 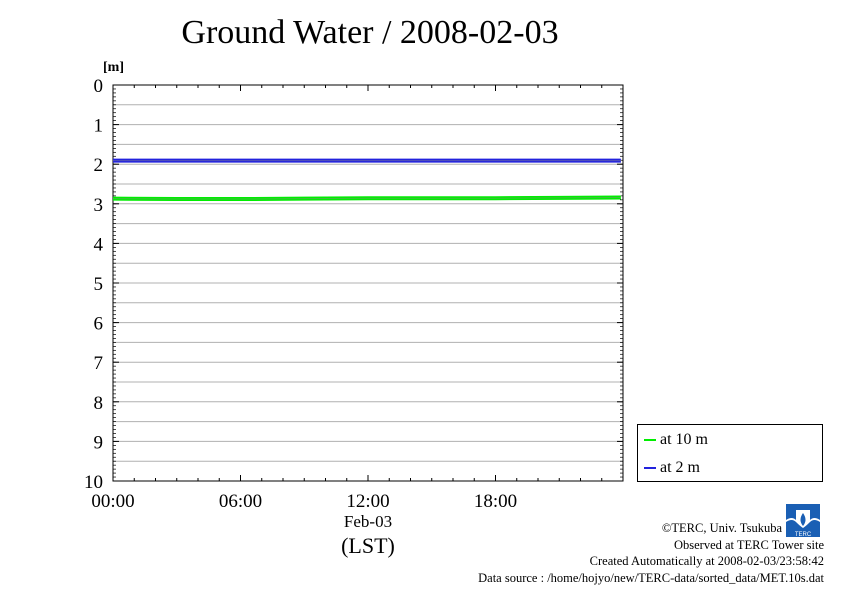 What do you see at coordinates (99, 403) in the screenshot?
I see `y-tick-label: 8` at bounding box center [99, 403].